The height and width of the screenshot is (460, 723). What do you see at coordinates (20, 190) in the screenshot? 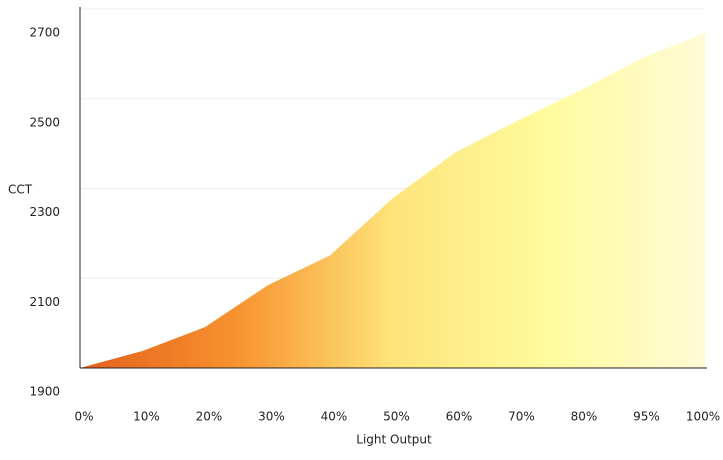
I see `y-axis-label: CCT` at bounding box center [20, 190].